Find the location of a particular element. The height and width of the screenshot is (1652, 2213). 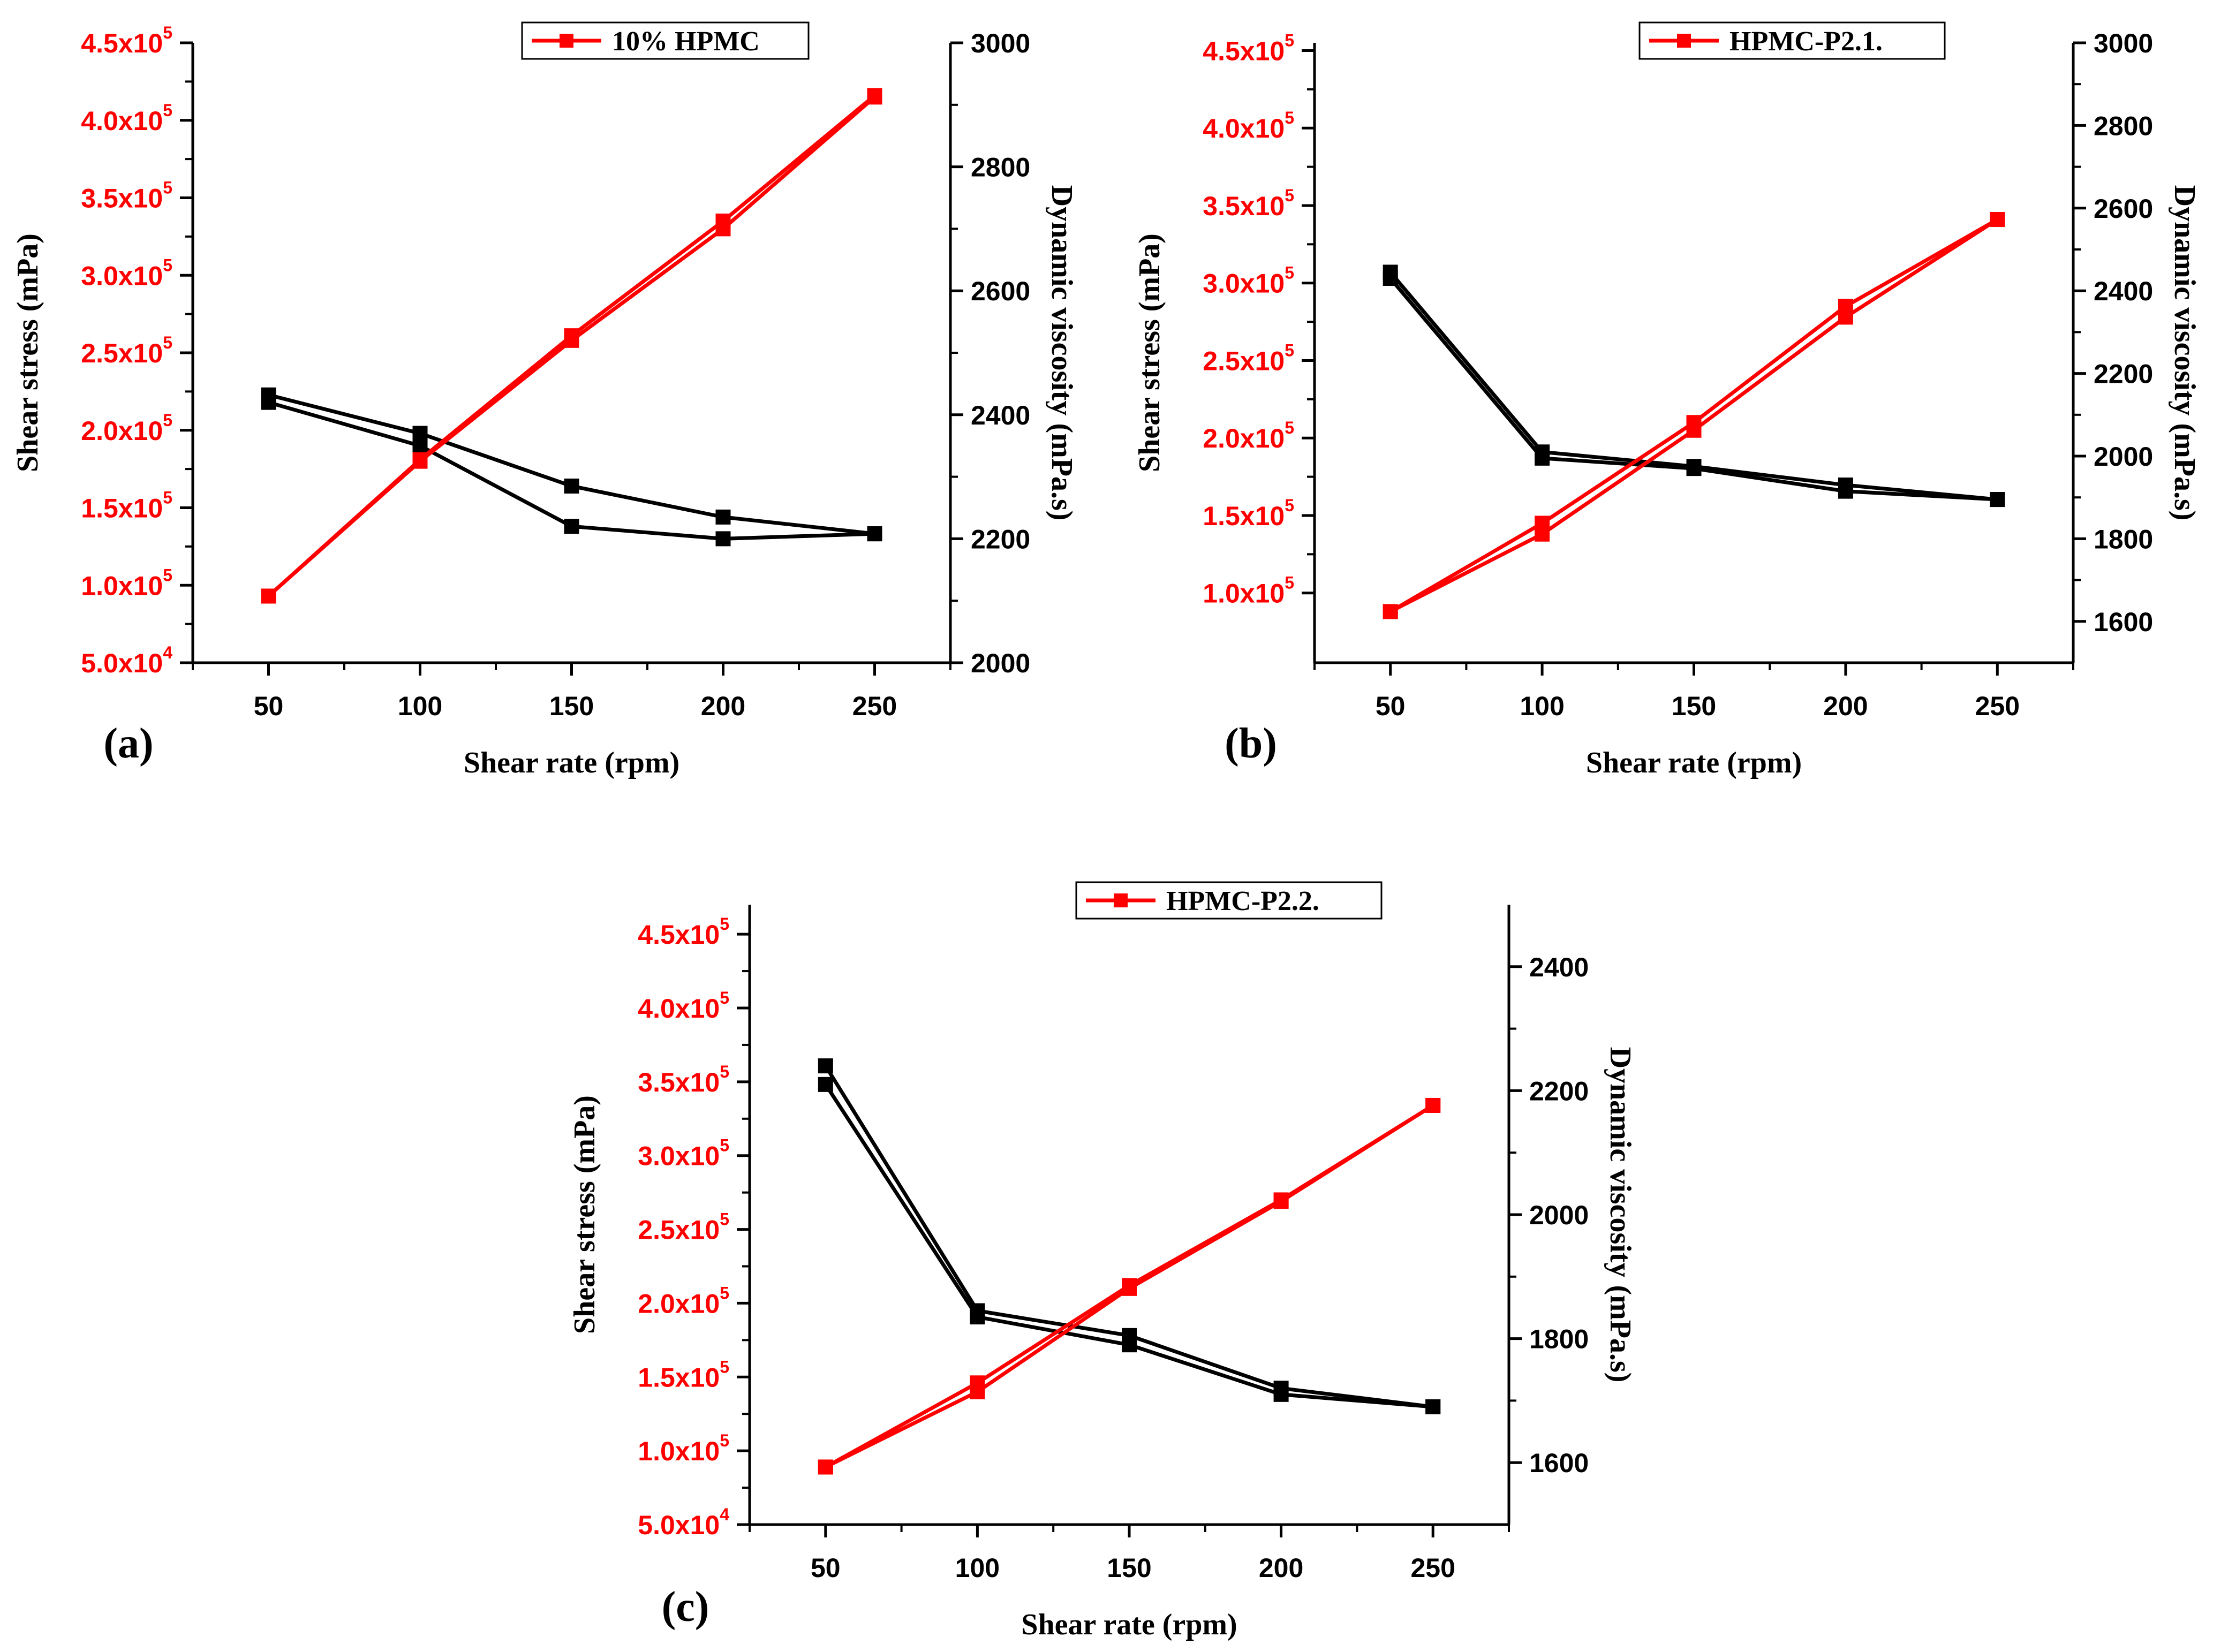

y-left-tick-label: 3.0x10⁵ is located at coordinates (684, 1153).